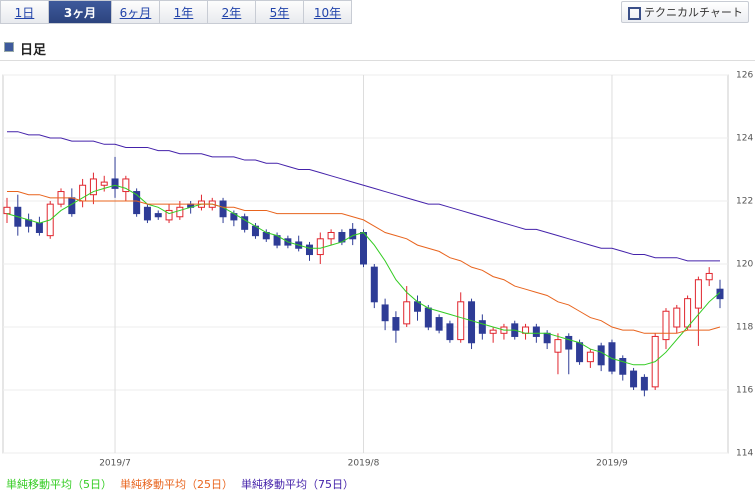 The image size is (755, 493). Describe the element at coordinates (24, 12) in the screenshot. I see `period-tab: 1日` at that location.